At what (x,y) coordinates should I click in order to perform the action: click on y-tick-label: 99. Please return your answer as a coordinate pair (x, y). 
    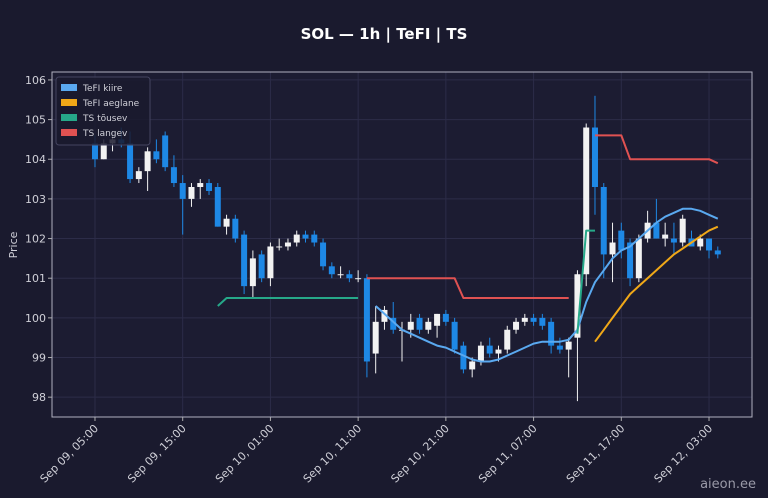
    Looking at the image, I should click on (39, 358).